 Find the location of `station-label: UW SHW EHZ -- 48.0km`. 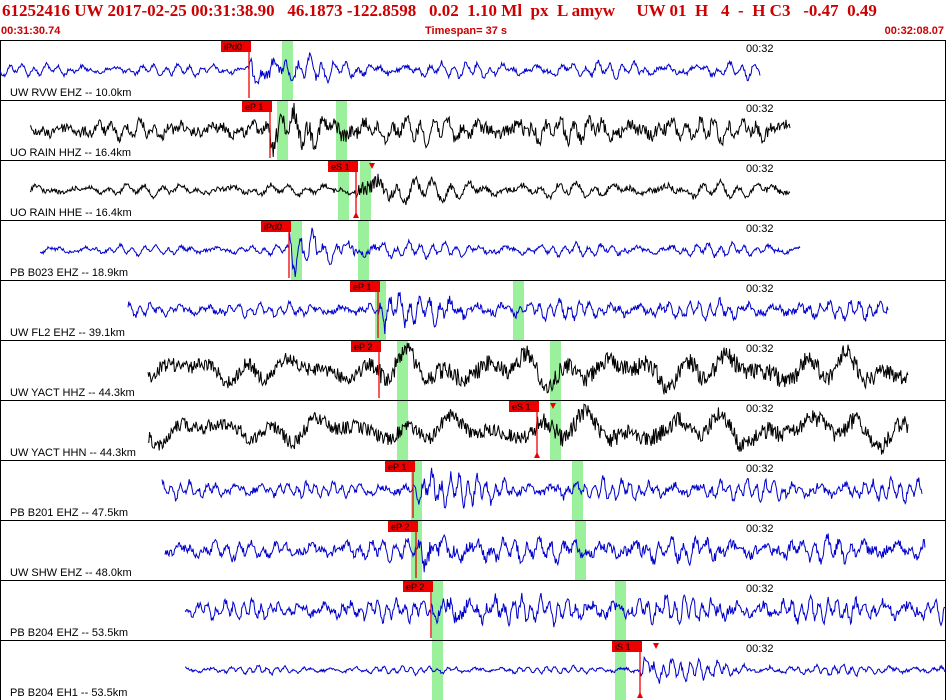

station-label: UW SHW EHZ -- 48.0km is located at coordinates (71, 573).